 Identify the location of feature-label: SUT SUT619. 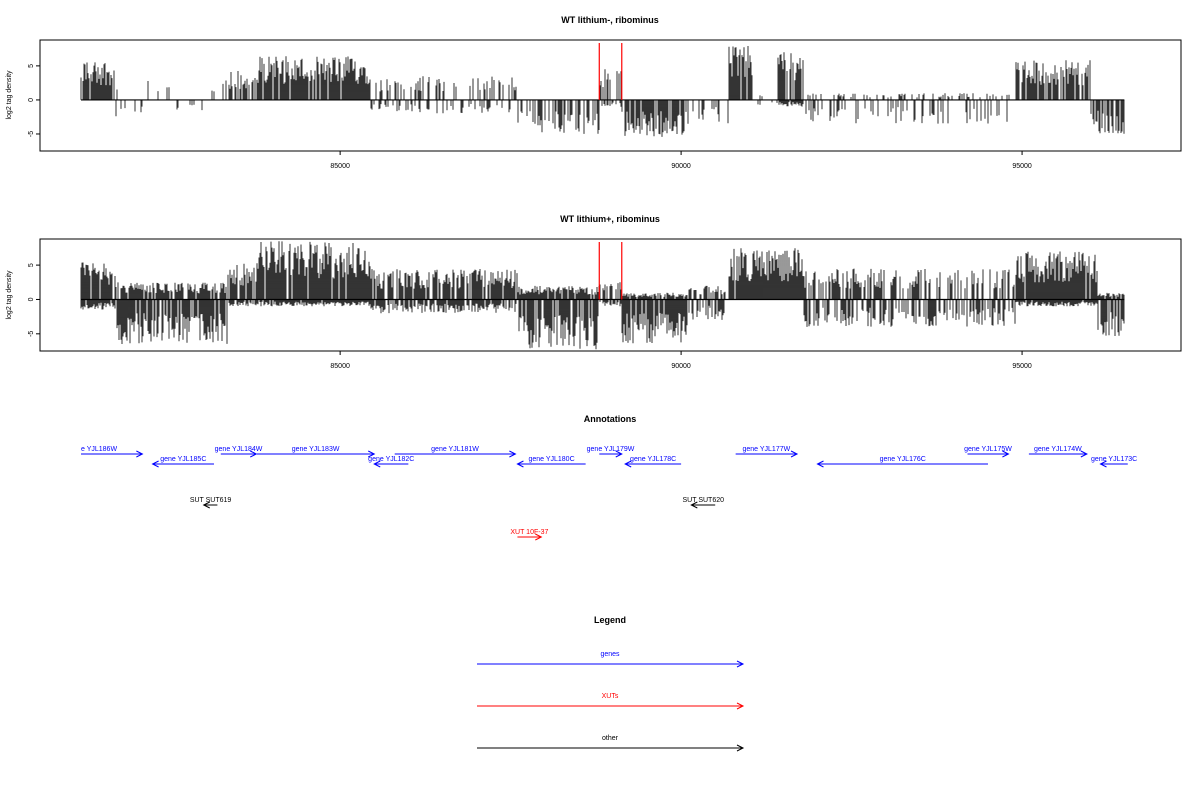
(211, 500).